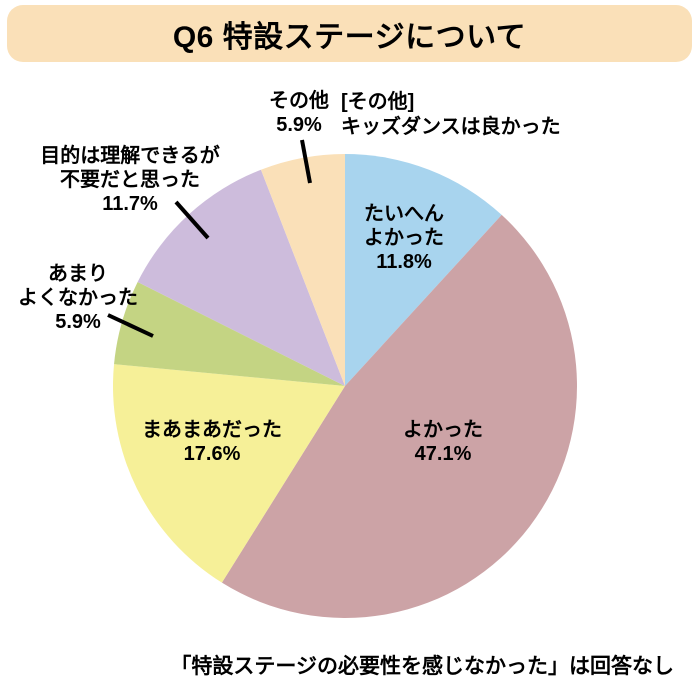 The width and height of the screenshot is (700, 700). What do you see at coordinates (451, 127) in the screenshot?
I see `other-annotation-line2: キッズダンスは良かった` at bounding box center [451, 127].